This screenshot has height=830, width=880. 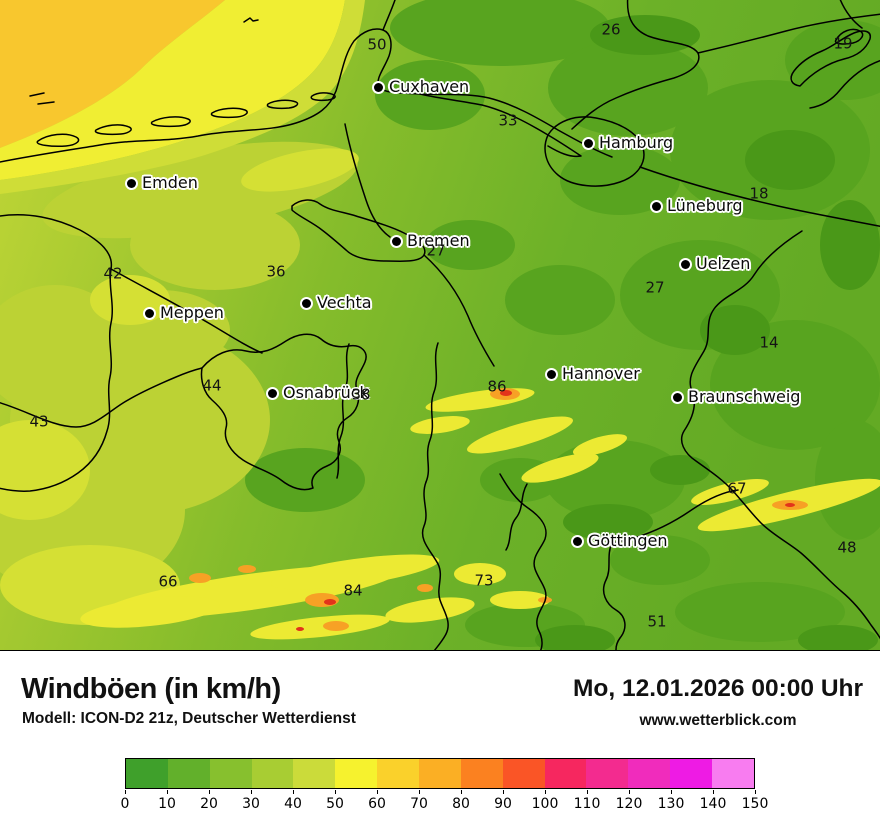 I want to click on city-label: Cuxhaven, so click(x=429, y=86).